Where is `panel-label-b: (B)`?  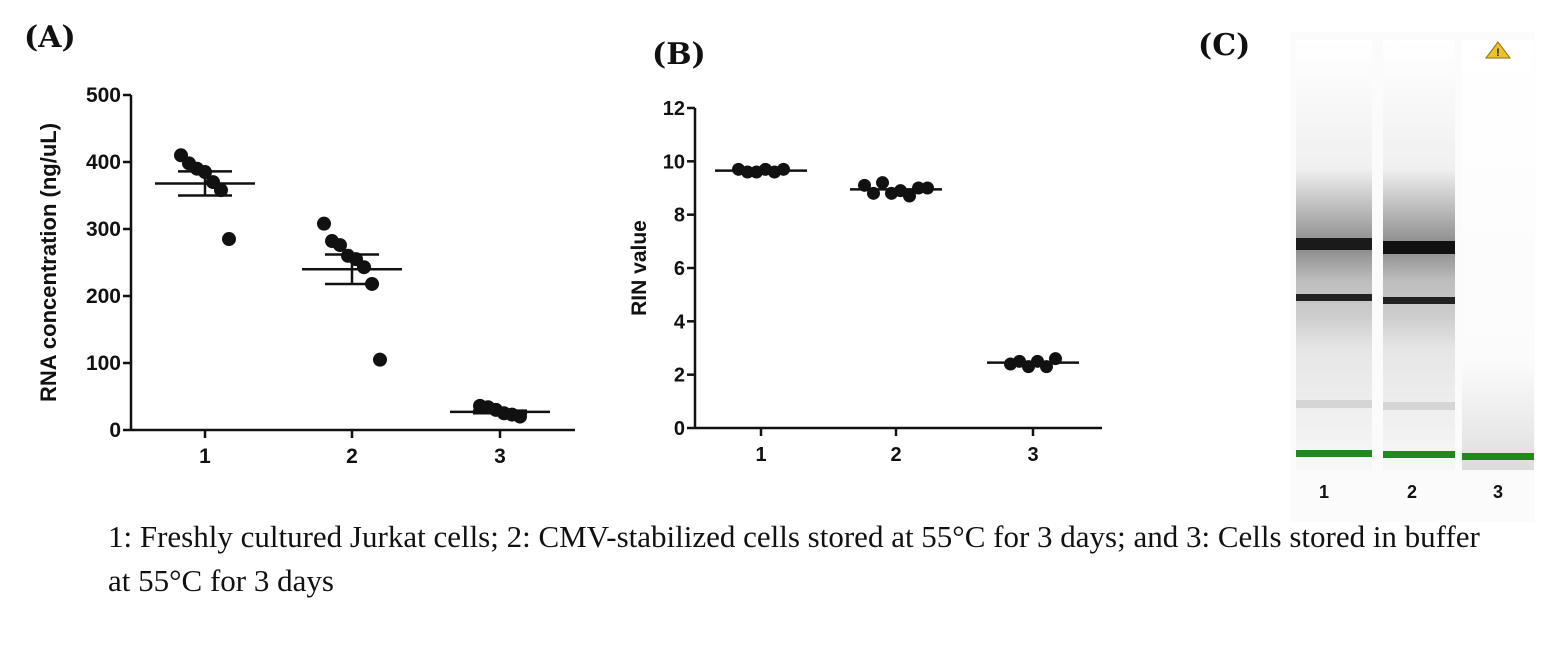
panel-label-b: (B) is located at coordinates (679, 54).